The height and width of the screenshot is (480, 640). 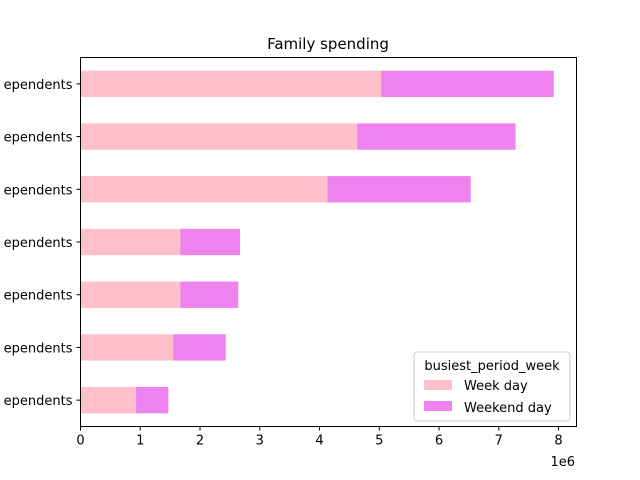 I want to click on legend-box, so click(x=492, y=386).